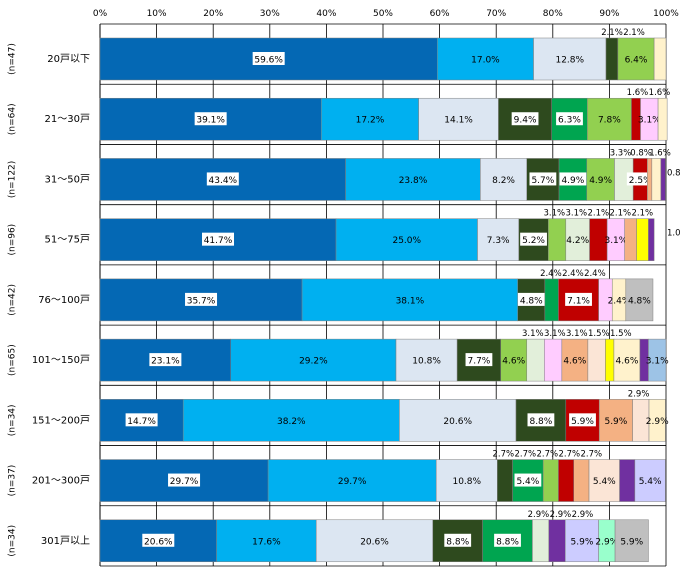 Image resolution: width=680 pixels, height=571 pixels. Describe the element at coordinates (13, 240) in the screenshot. I see `sample-size-label: (n=96)` at that location.